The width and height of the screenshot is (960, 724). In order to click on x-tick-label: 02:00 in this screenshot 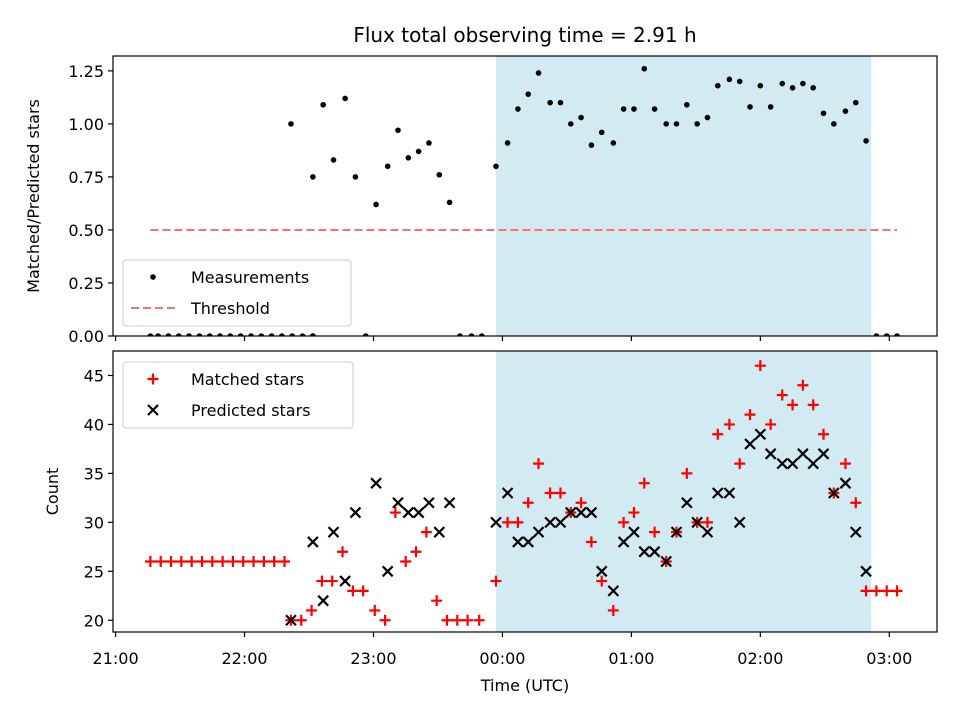, I will do `click(760, 658)`.